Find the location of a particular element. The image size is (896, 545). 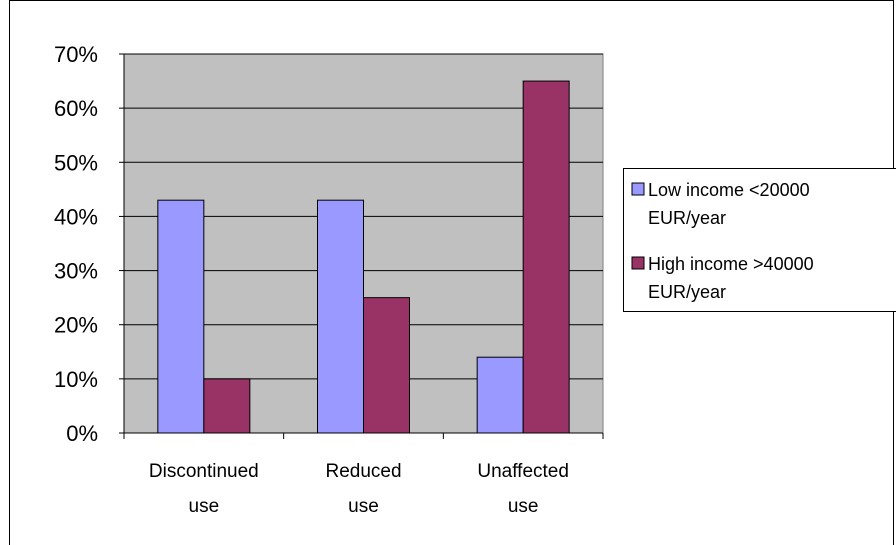

legend-swatch-low-income is located at coordinates (638, 189).